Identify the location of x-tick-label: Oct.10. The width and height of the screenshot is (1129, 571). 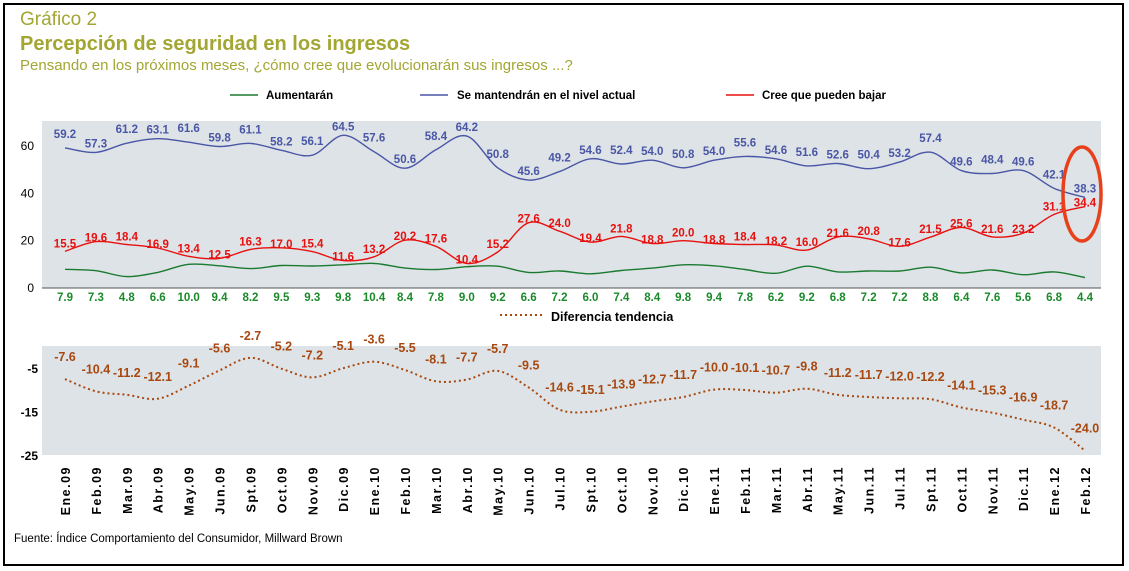
(622, 489).